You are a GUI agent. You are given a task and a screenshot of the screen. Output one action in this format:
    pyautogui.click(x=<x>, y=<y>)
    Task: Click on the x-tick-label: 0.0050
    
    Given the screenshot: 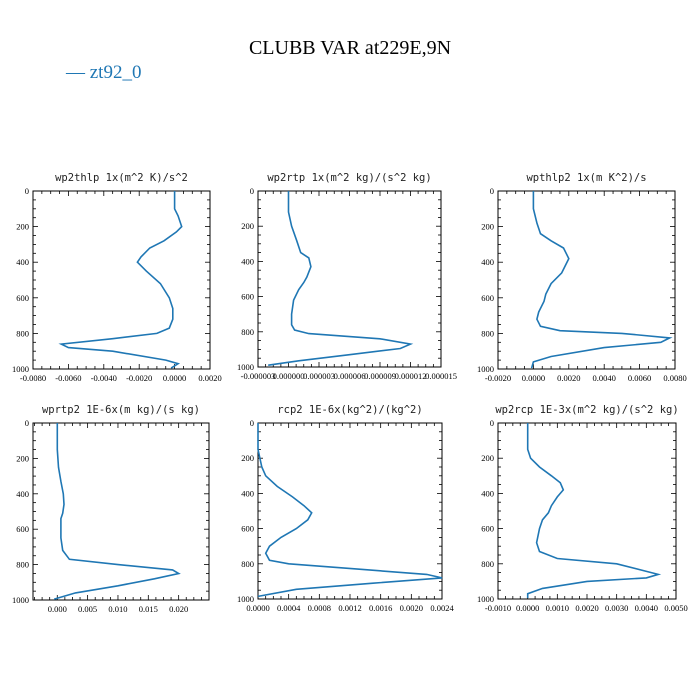 What is the action you would take?
    pyautogui.click(x=675, y=608)
    